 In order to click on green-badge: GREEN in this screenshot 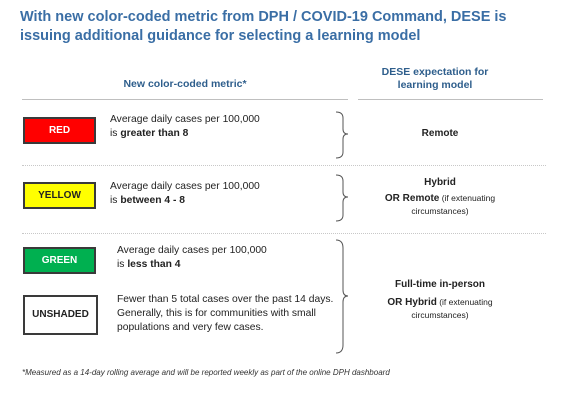, I will do `click(59, 260)`.